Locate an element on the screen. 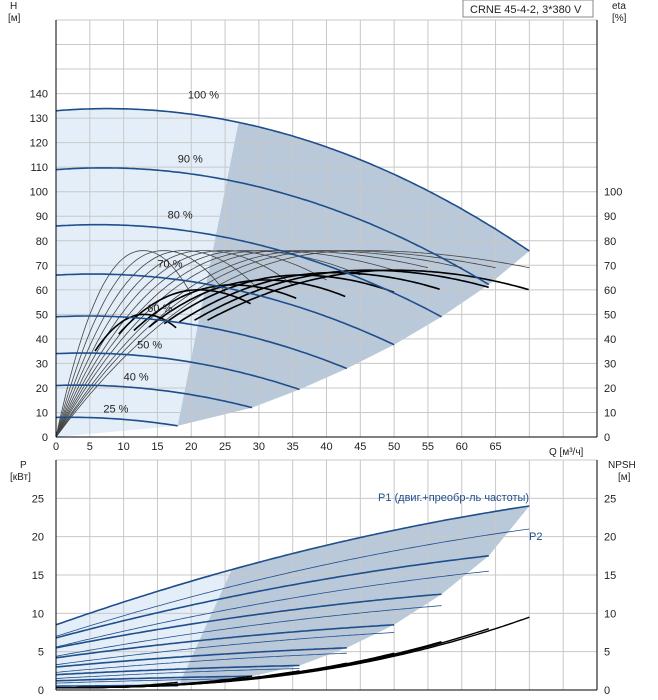 The image size is (658, 700). top-y-left-tick: 60 is located at coordinates (42, 291).